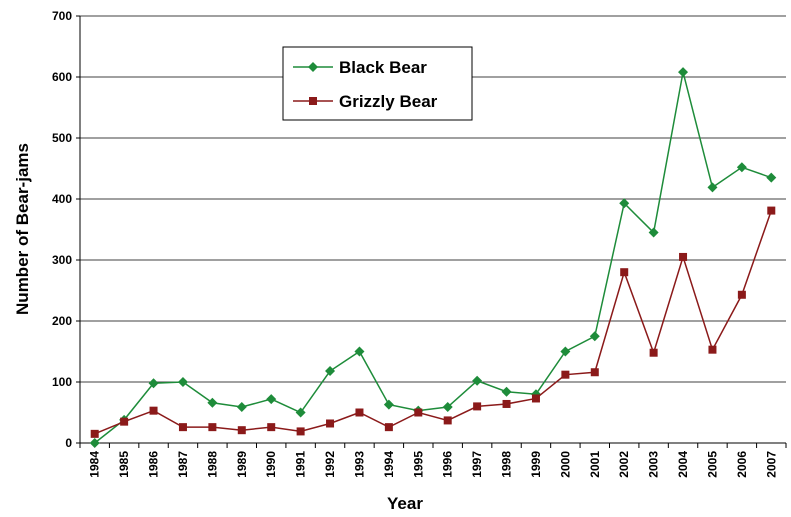 This screenshot has height=517, width=791. I want to click on x-tick-label: 1999, so click(536, 464).